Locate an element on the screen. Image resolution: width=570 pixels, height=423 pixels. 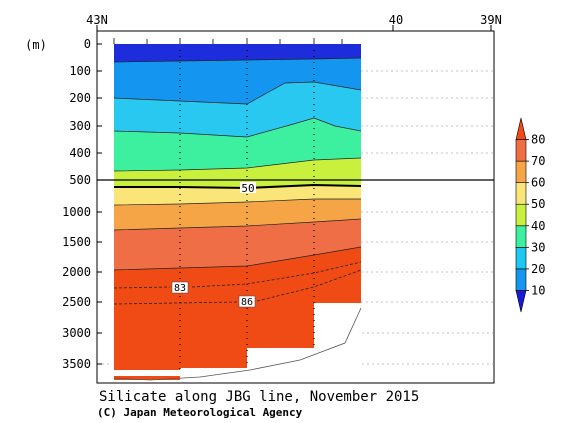
y-tick-label: 400 is located at coordinates (80, 153).